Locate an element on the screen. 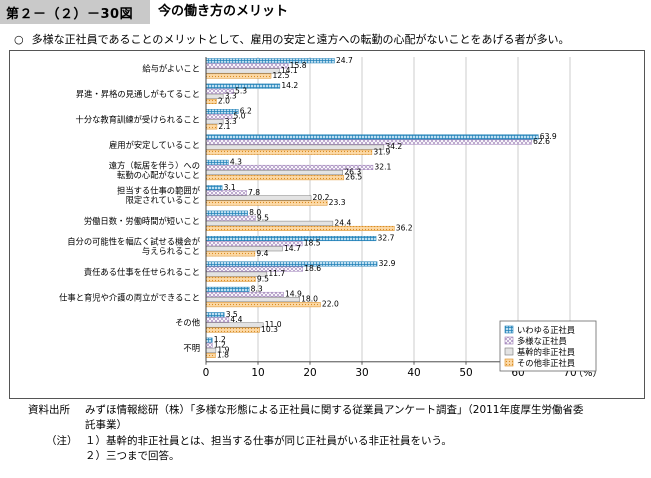 The width and height of the screenshot is (651, 478). bar-value-label: 14.9 is located at coordinates (293, 294).